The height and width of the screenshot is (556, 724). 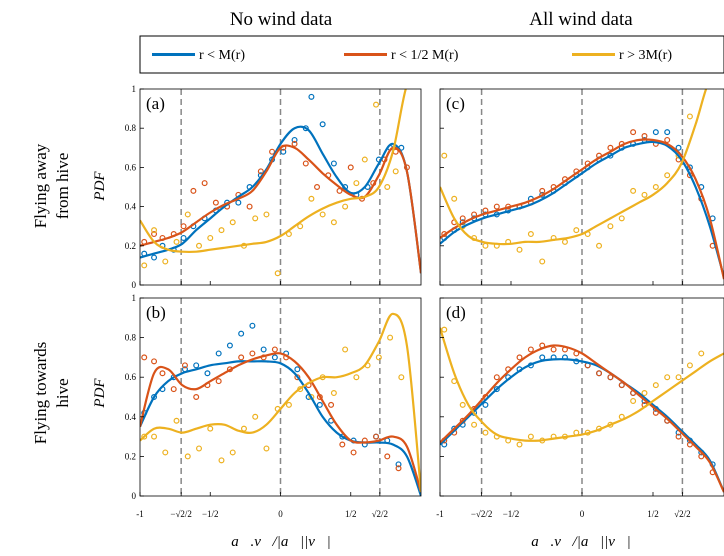 What do you see at coordinates (131, 128) in the screenshot?
I see `y-tick-label: 0.8` at bounding box center [131, 128].